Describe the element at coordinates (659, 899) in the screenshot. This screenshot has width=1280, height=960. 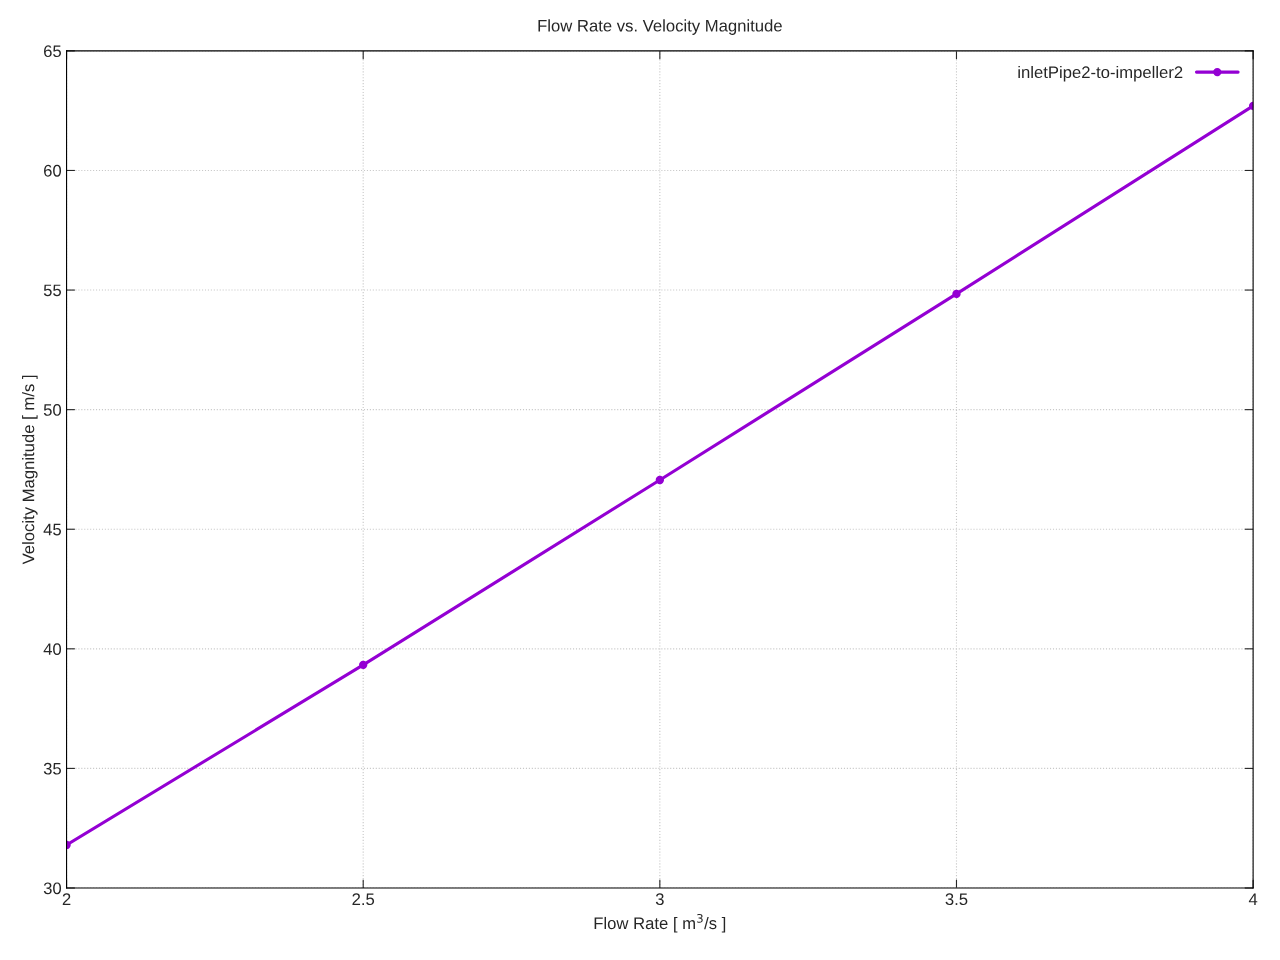
I see `x-tick-label: 3` at that location.